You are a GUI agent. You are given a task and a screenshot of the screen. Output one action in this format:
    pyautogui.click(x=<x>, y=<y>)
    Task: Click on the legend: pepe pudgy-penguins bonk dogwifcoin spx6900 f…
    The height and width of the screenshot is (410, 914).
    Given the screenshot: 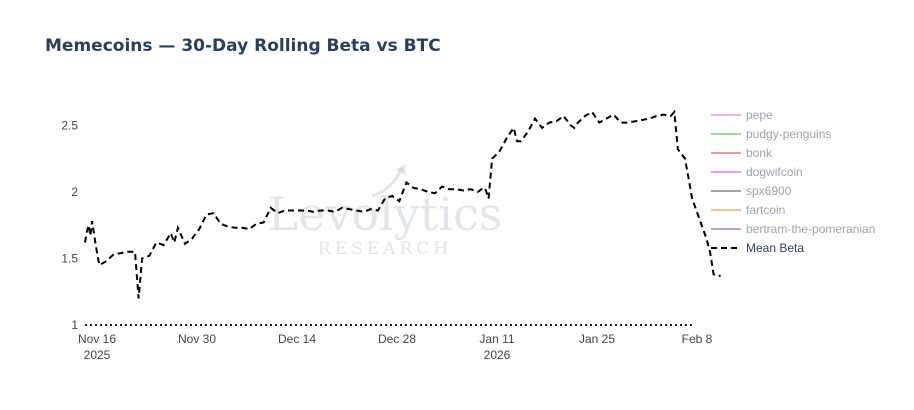 What is the action you would take?
    pyautogui.click(x=793, y=181)
    